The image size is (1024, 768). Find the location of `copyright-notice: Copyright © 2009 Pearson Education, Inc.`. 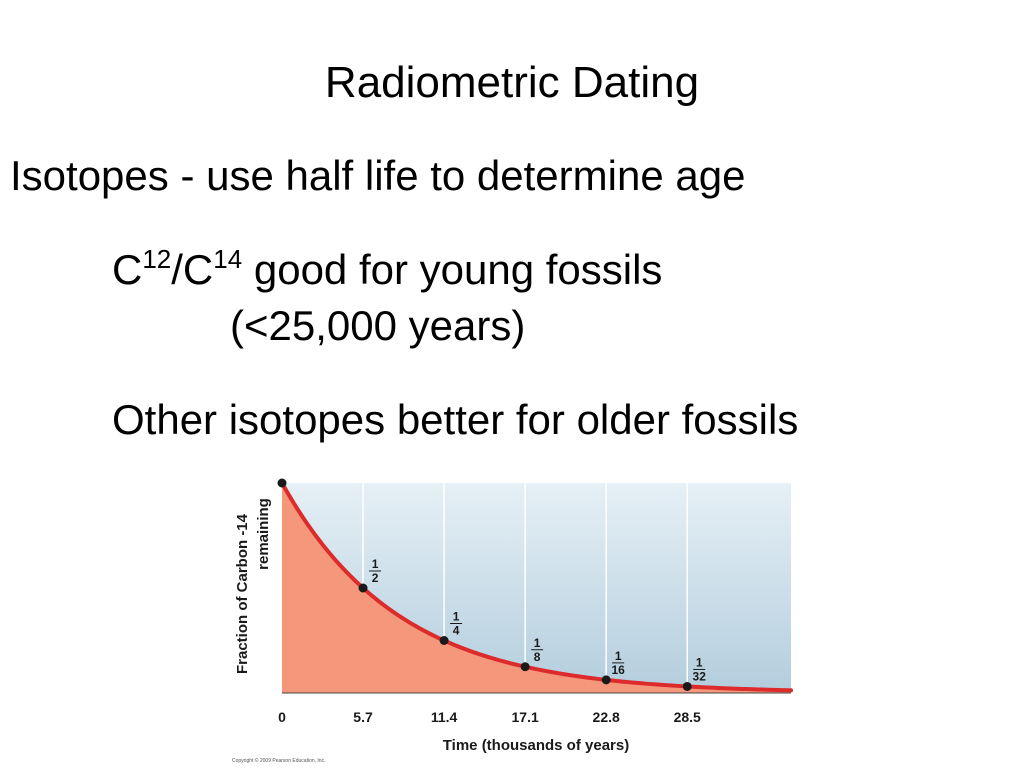

copyright-notice: Copyright © 2009 Pearson Education, Inc. is located at coordinates (278, 760).